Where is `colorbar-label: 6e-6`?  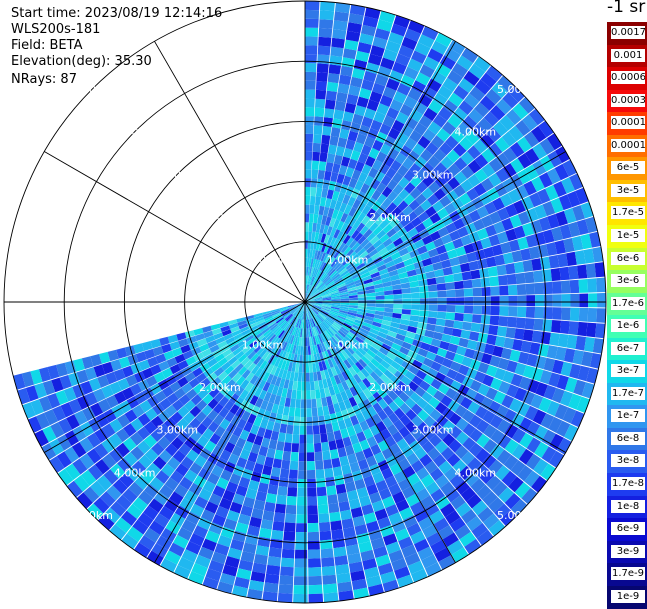 colorbar-label: 6e-6 is located at coordinates (628, 258).